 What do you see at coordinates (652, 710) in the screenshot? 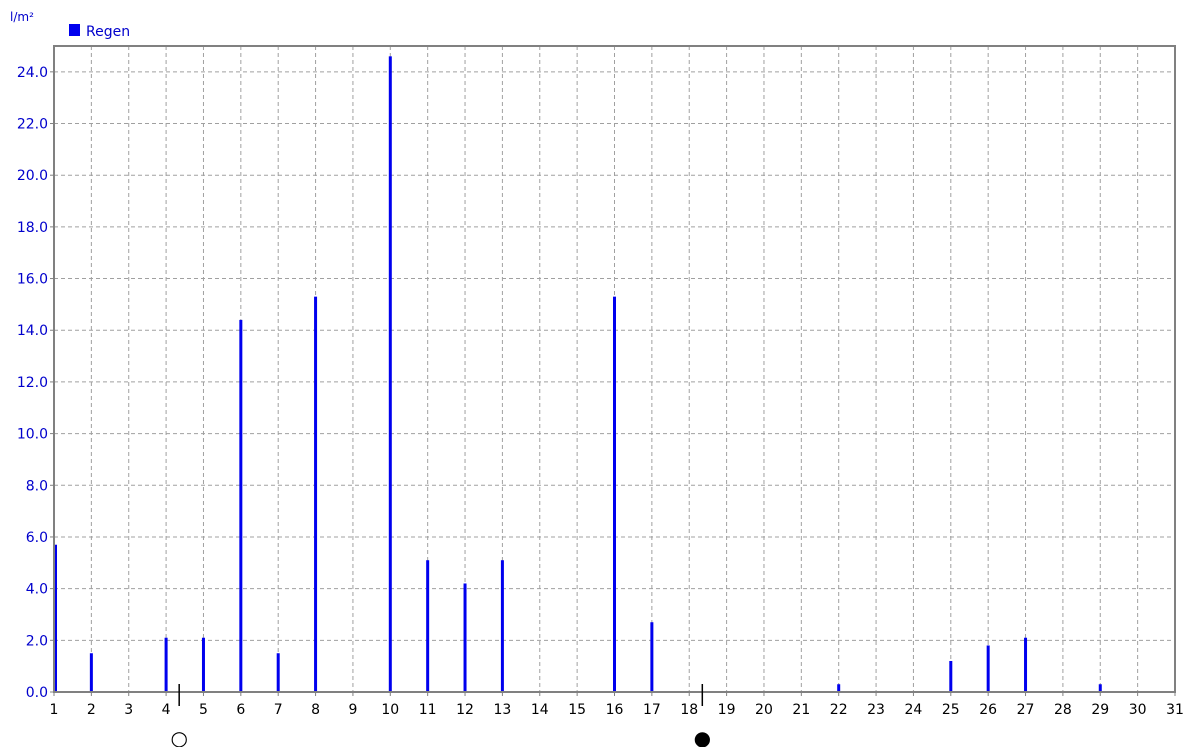
I see `x-tick-label: 17` at bounding box center [652, 710].